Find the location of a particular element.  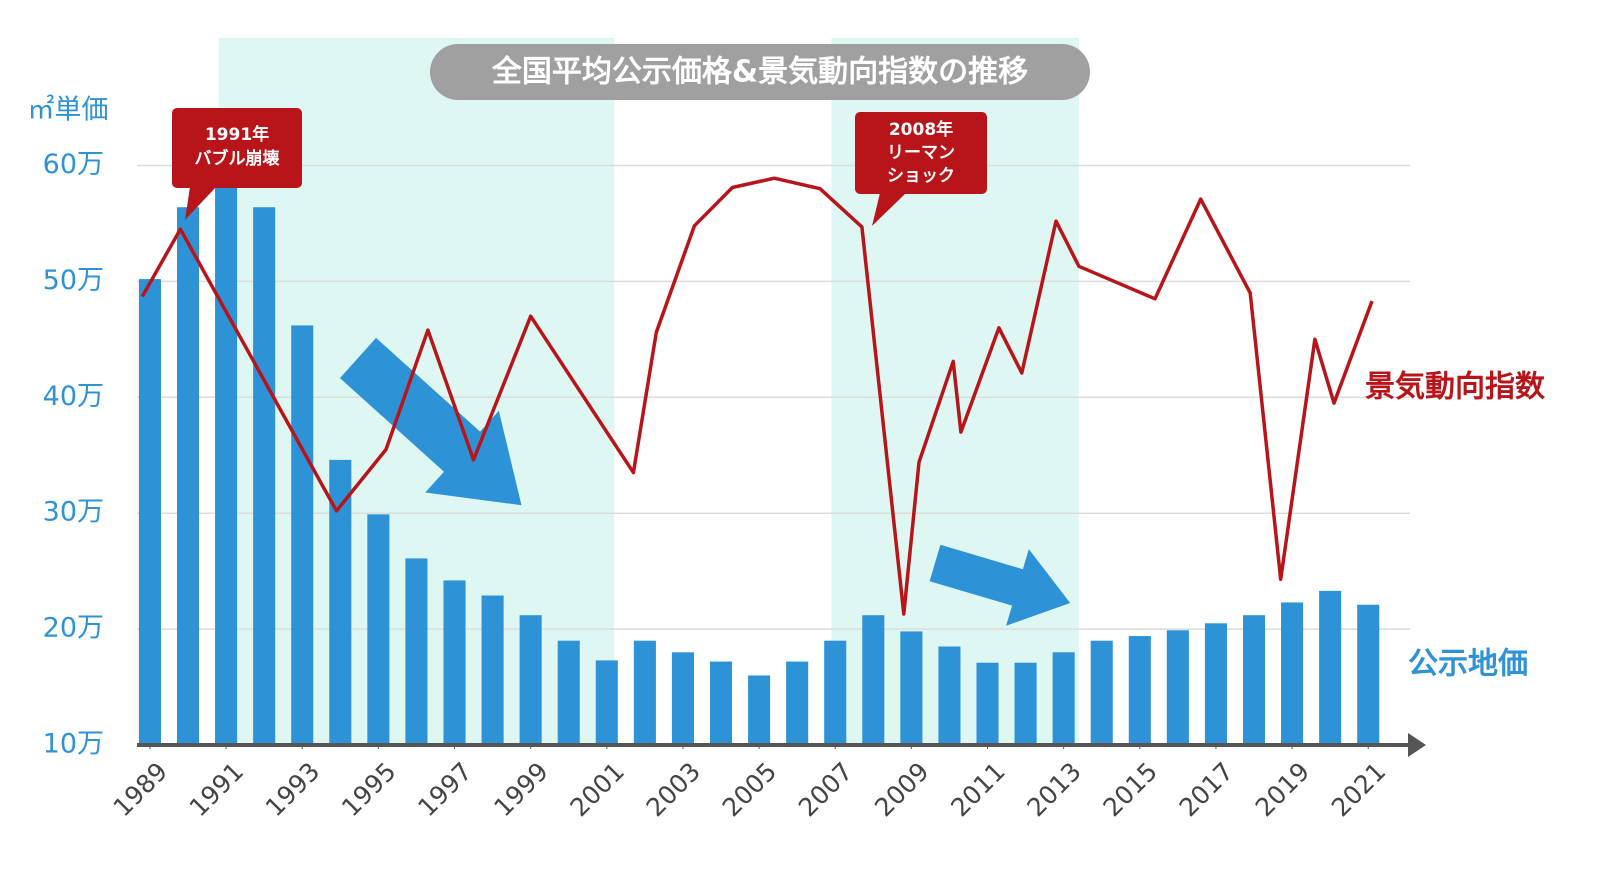

x-tick-label: 1997 is located at coordinates (444, 789).